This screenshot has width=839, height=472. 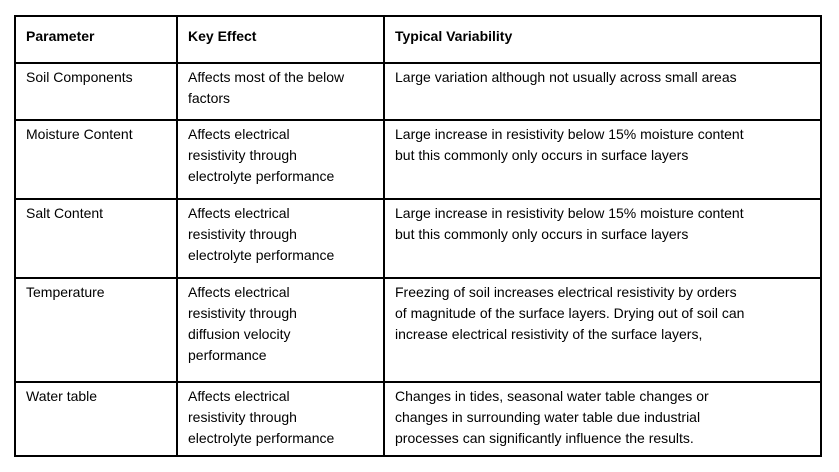 I want to click on header-row: Parameter Key Effect Typical Variability, so click(x=418, y=39).